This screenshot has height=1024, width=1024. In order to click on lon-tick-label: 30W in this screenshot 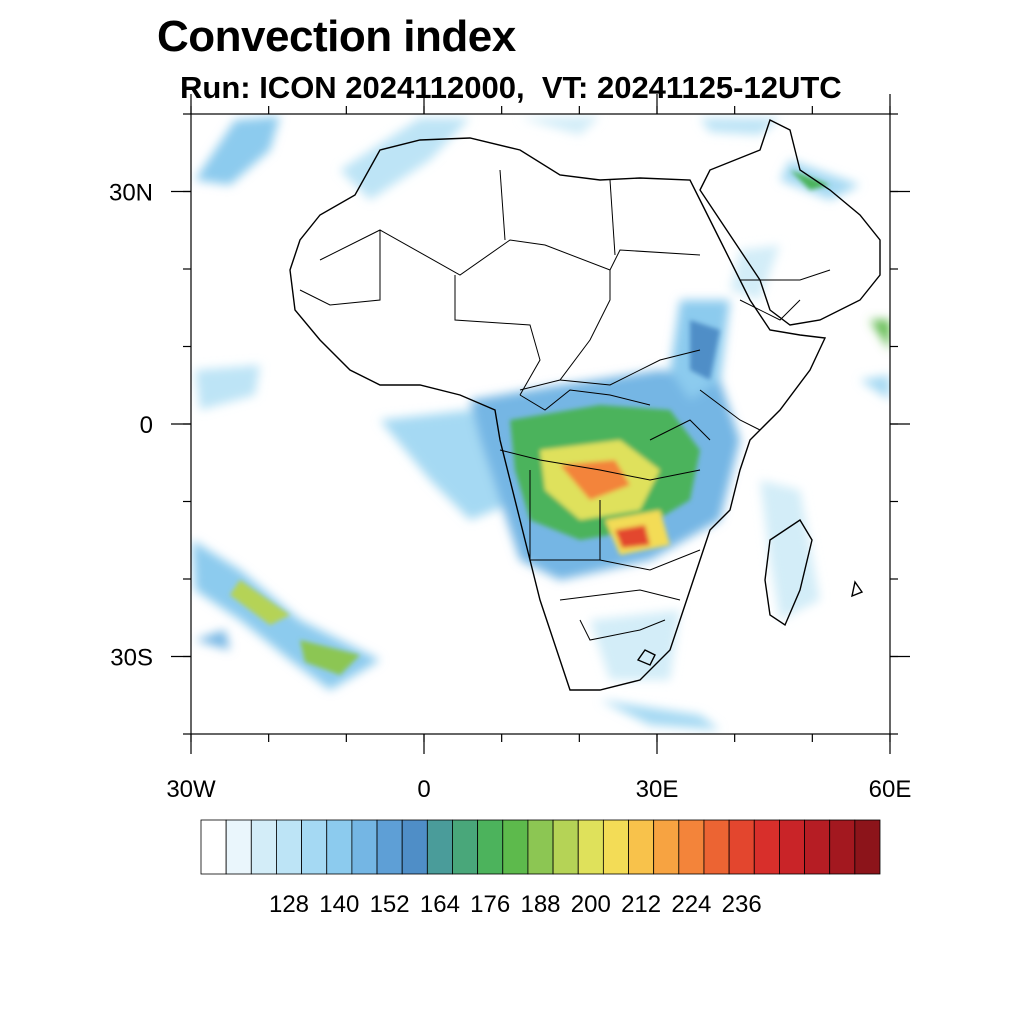, I will do `click(191, 789)`.